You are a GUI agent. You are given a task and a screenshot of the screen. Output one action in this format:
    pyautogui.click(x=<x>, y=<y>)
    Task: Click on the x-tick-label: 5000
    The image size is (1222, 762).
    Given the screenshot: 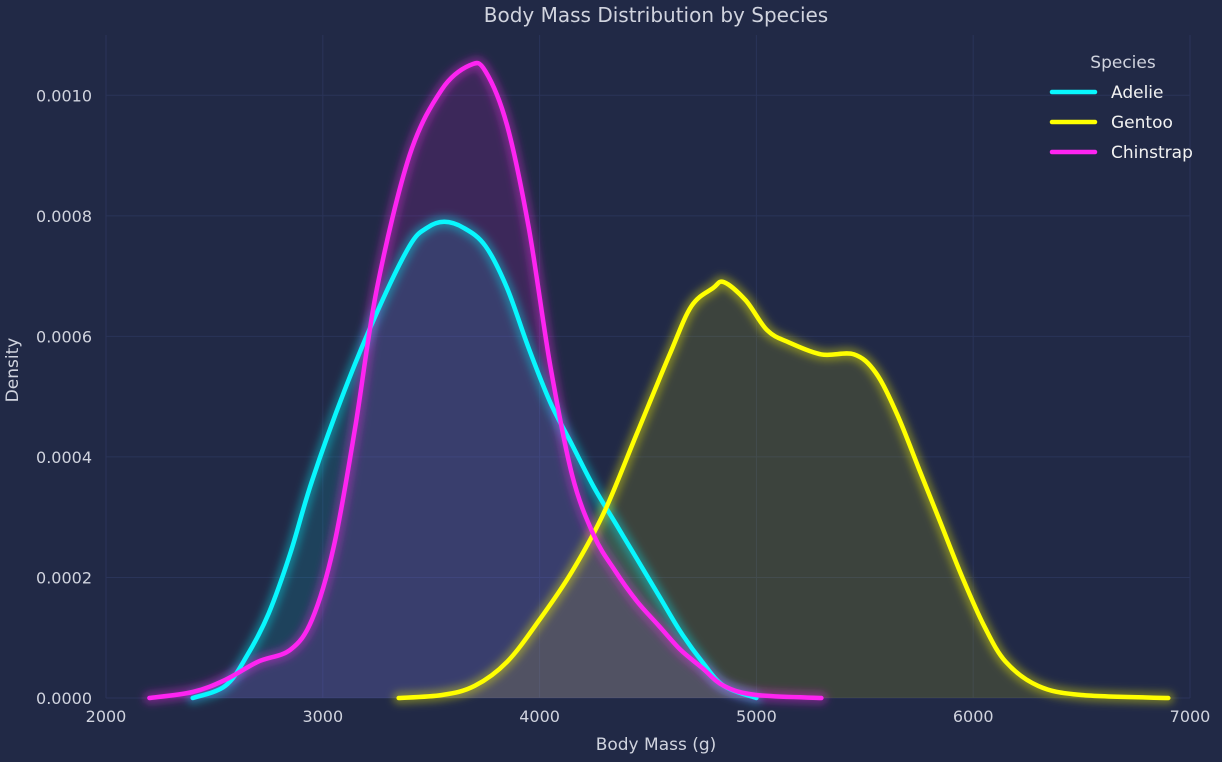 What is the action you would take?
    pyautogui.click(x=756, y=716)
    